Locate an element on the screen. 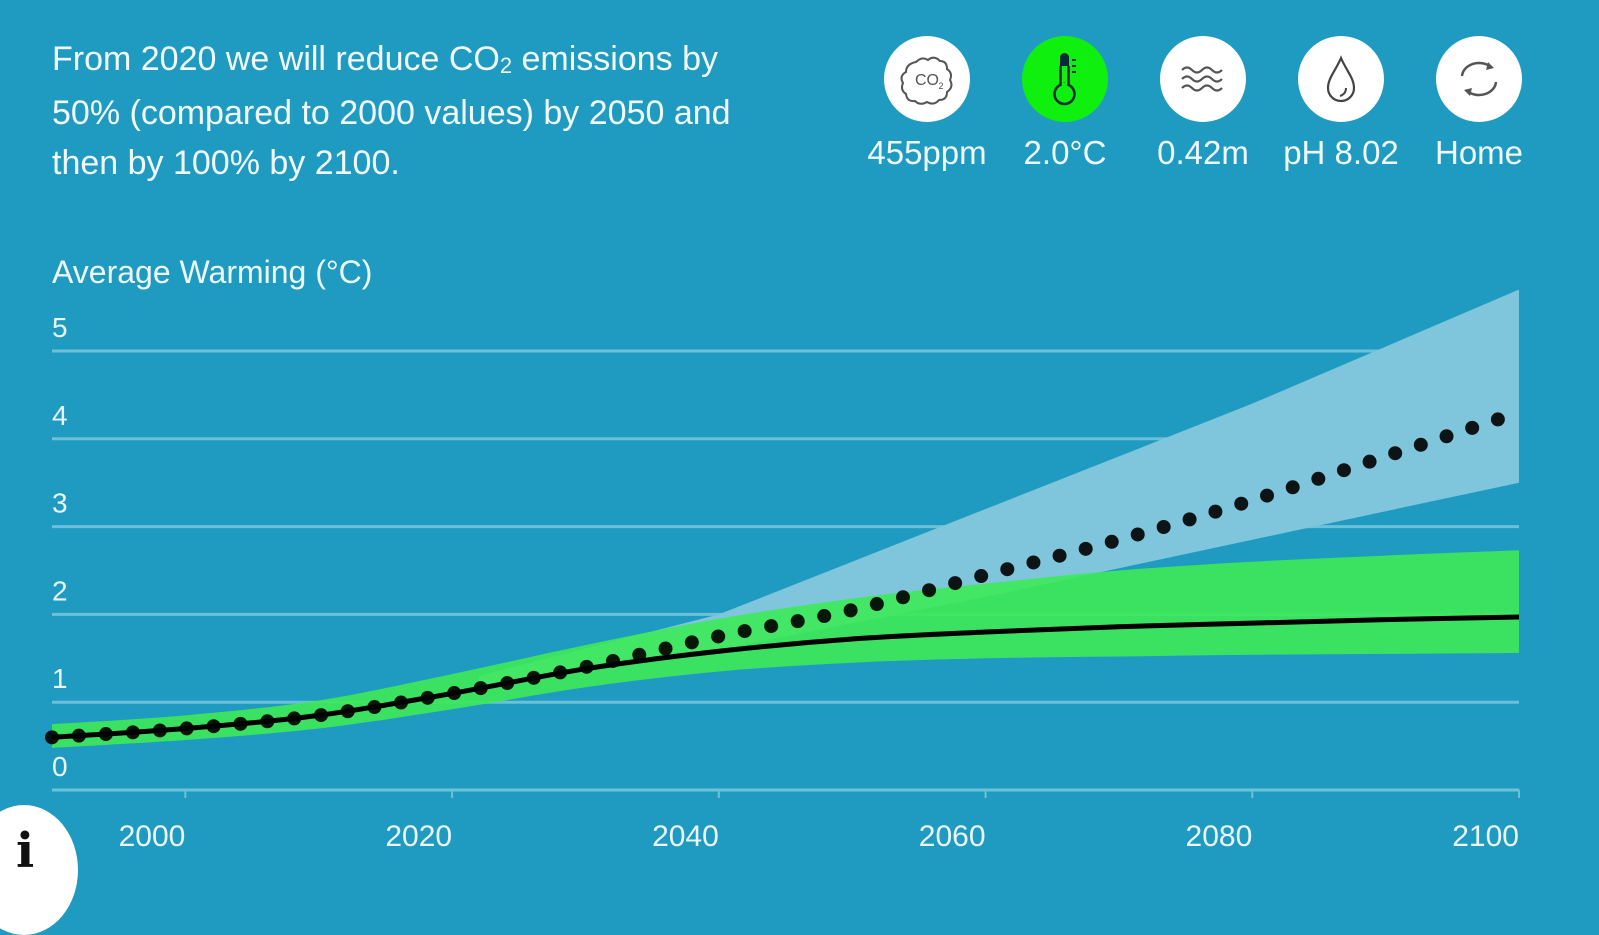 The width and height of the screenshot is (1599, 935). indicator-sea-level: 0.42m is located at coordinates (1203, 104).